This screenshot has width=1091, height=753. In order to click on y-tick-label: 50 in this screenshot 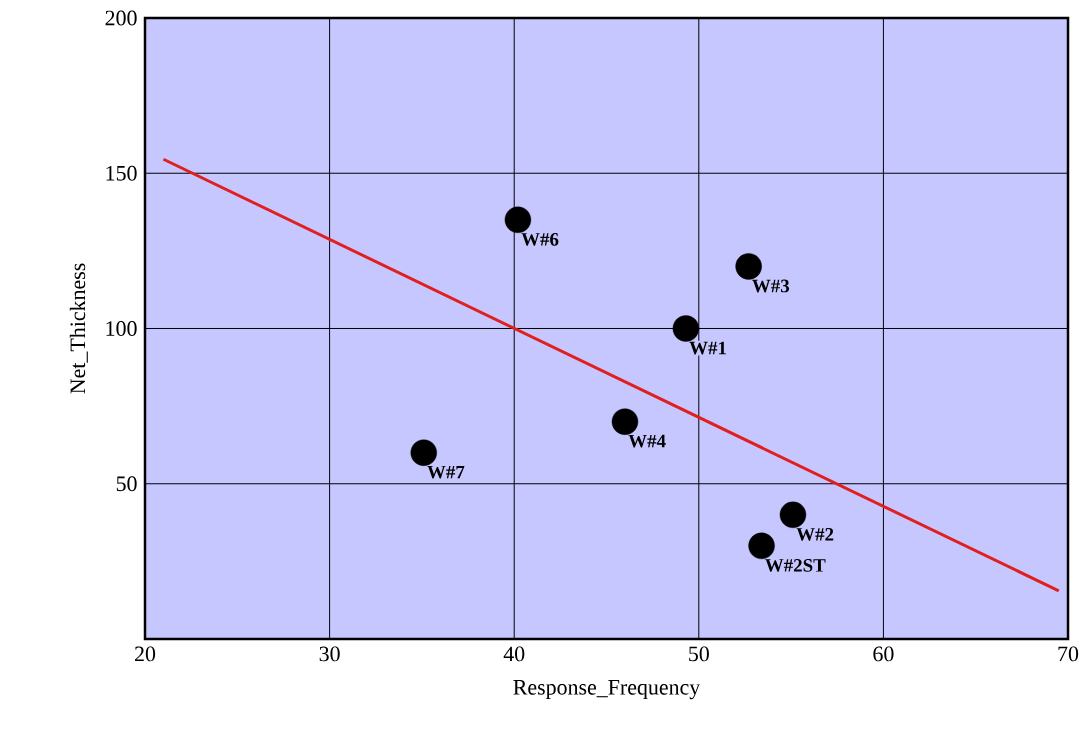, I will do `click(126, 484)`.